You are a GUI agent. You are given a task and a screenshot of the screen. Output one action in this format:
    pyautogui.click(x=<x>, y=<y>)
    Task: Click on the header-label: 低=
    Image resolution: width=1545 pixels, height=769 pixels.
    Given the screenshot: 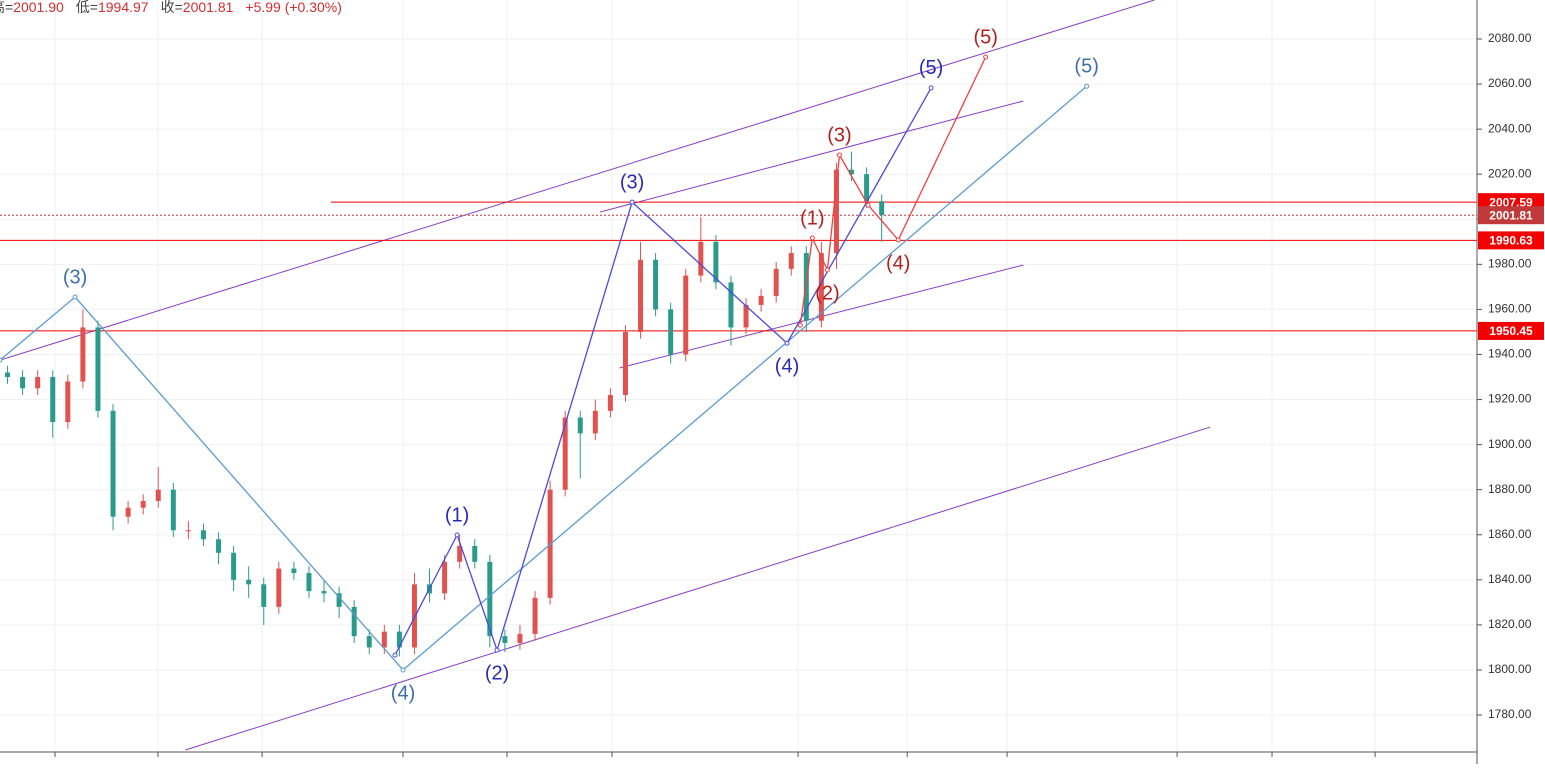 What is the action you would take?
    pyautogui.click(x=87, y=7)
    